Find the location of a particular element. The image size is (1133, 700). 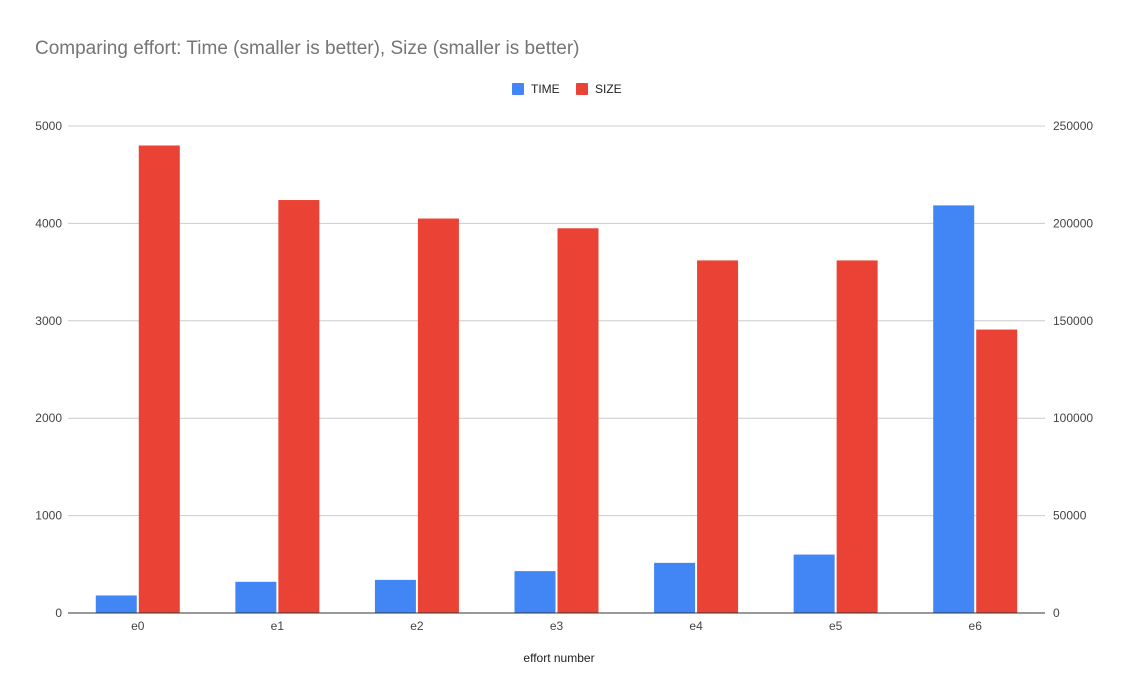

right-tick-label: 100000 is located at coordinates (1073, 418).